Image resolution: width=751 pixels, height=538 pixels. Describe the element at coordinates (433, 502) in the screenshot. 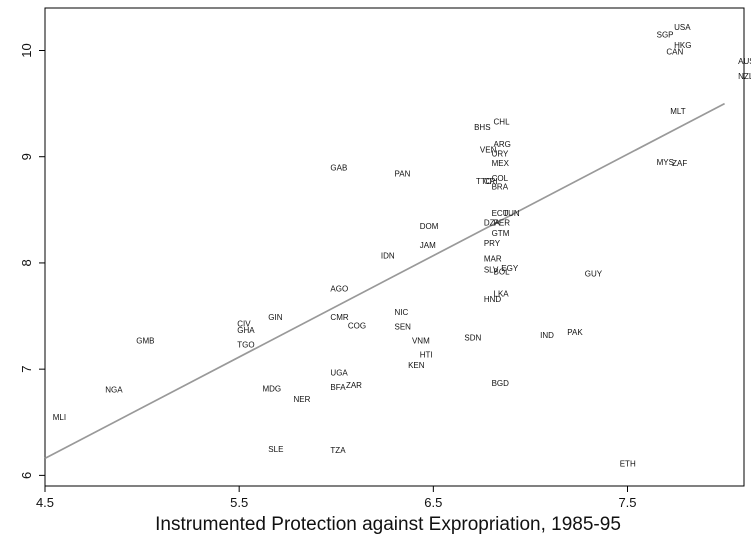

I see `x-tick-label: 6.5` at that location.